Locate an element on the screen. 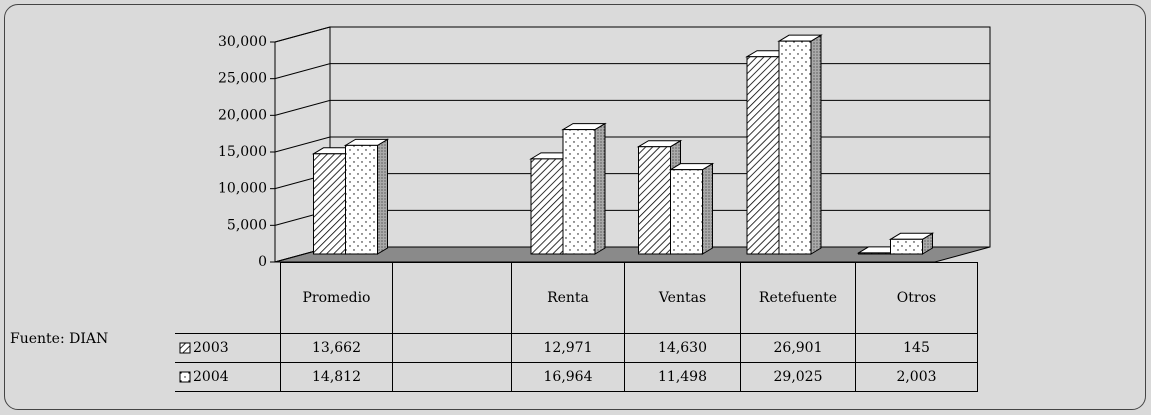 This screenshot has height=415, width=1151. grid-line is located at coordinates (632, 34).